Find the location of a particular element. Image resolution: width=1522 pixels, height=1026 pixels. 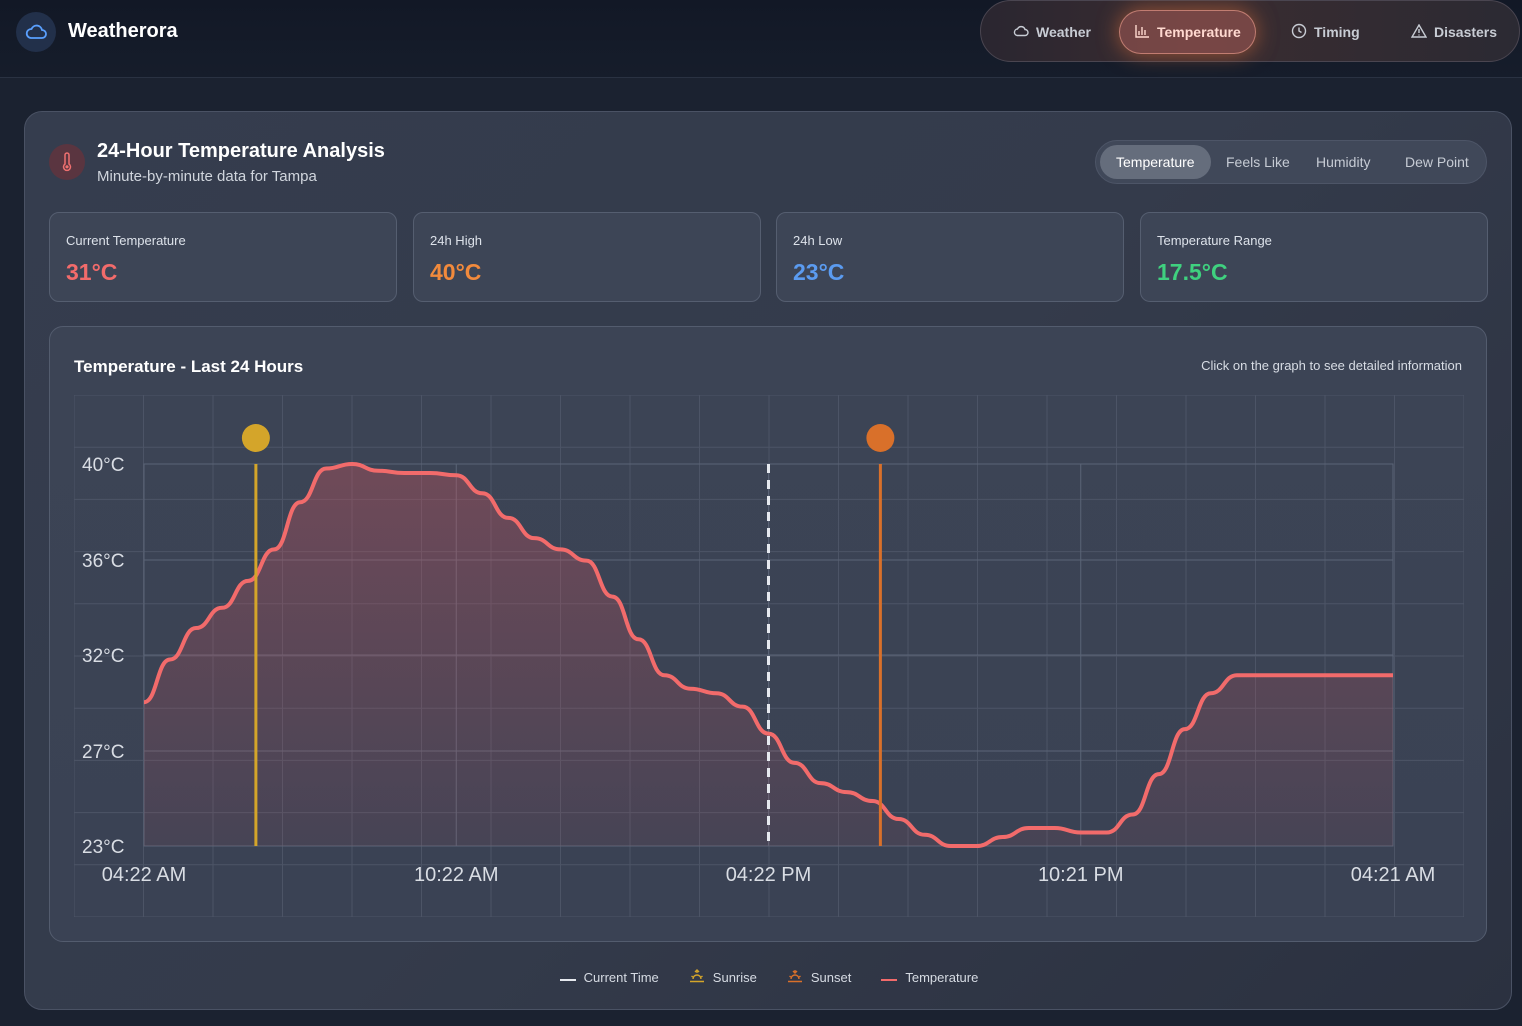

tab-dew-point: Dew Point is located at coordinates (1437, 162).